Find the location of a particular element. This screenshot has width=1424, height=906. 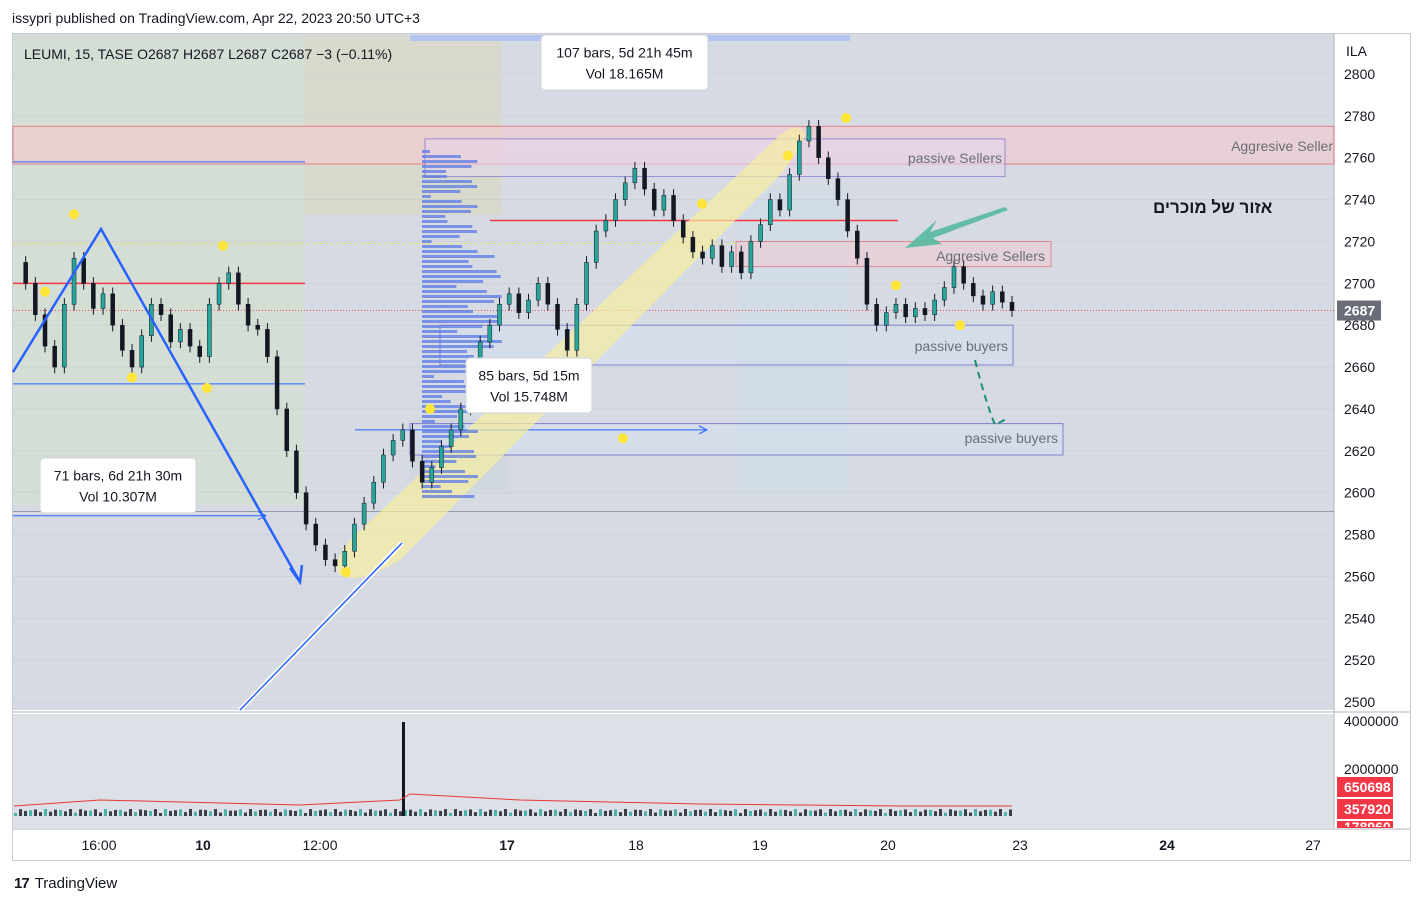

price-axis-tick: 2520 is located at coordinates (1359, 660).